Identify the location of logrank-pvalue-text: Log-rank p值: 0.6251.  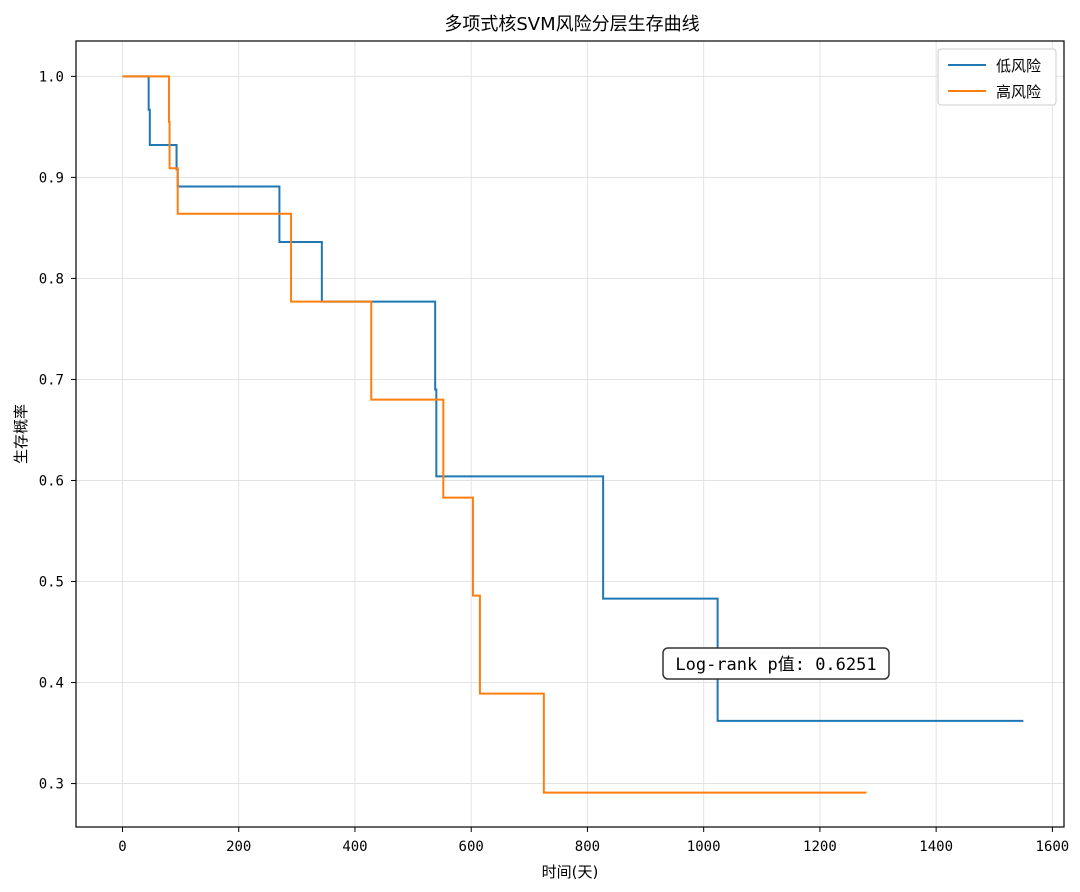
(775, 665).